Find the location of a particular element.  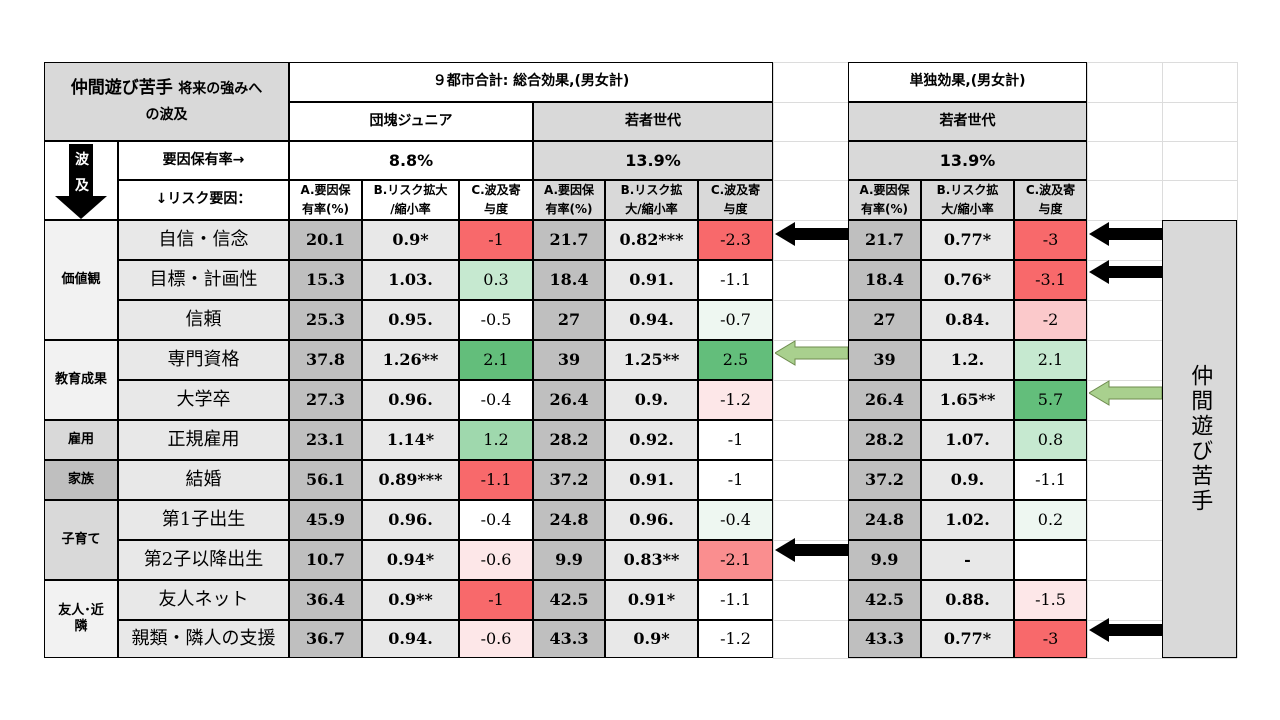

single-C: -3 is located at coordinates (1050, 639).